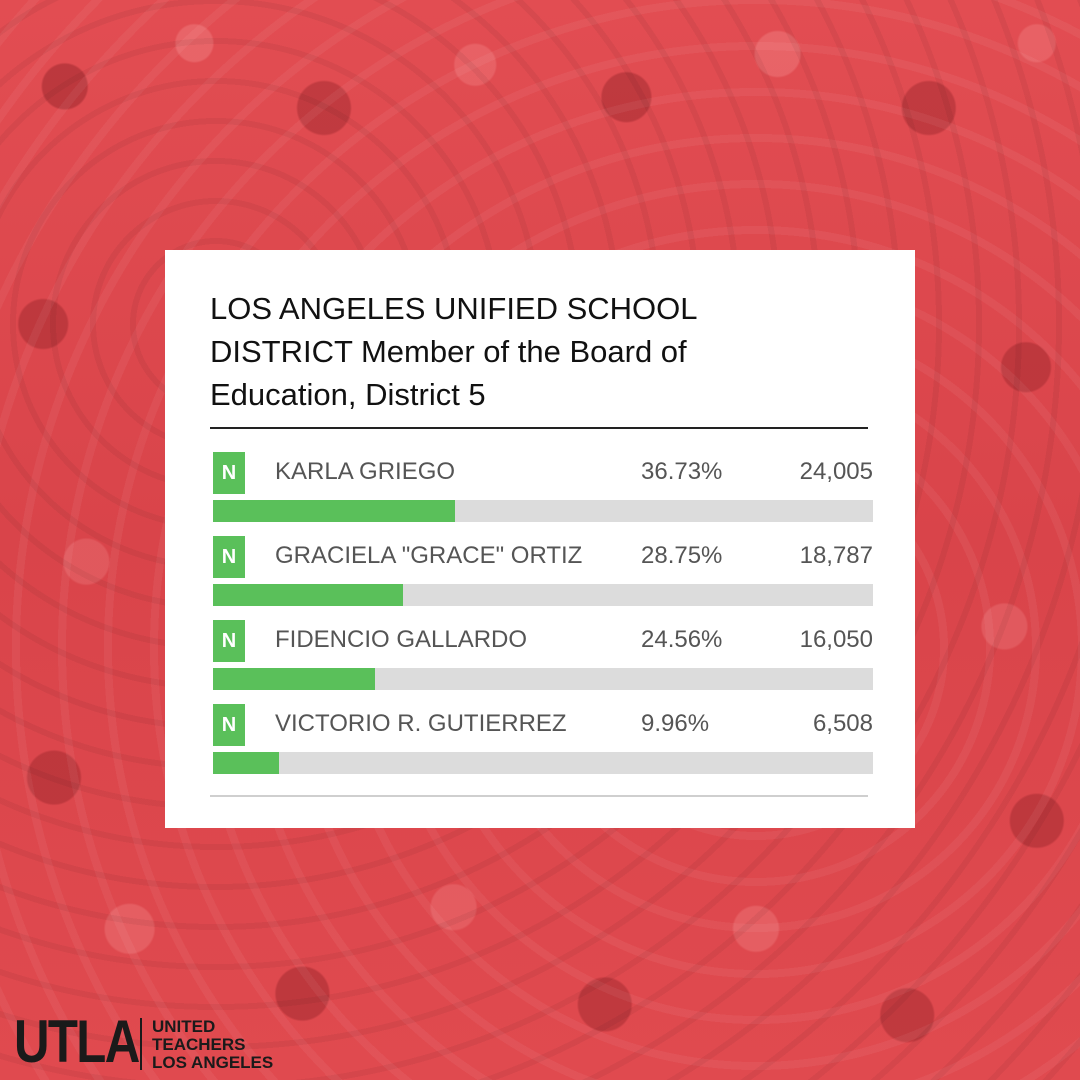 Image resolution: width=1080 pixels, height=1080 pixels. What do you see at coordinates (543, 579) in the screenshot?
I see `candidate-row: N GRACIELA "GRACE" ORTIZ 28.75% 18,787` at bounding box center [543, 579].